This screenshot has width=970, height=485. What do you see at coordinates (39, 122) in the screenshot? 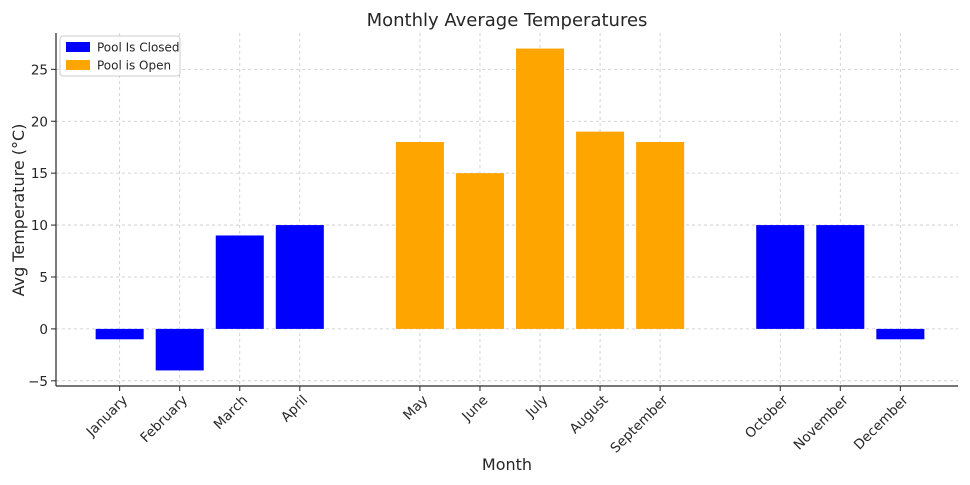
I see `y-tick-label: 20` at bounding box center [39, 122].